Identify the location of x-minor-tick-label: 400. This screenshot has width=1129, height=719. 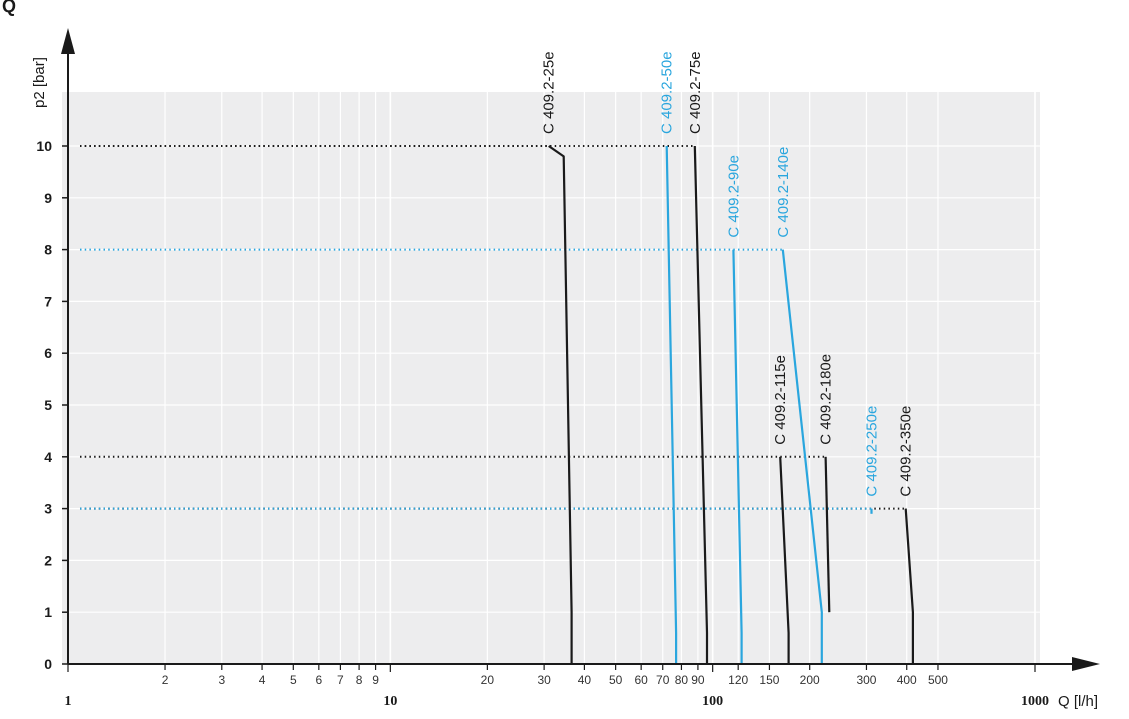
(907, 680).